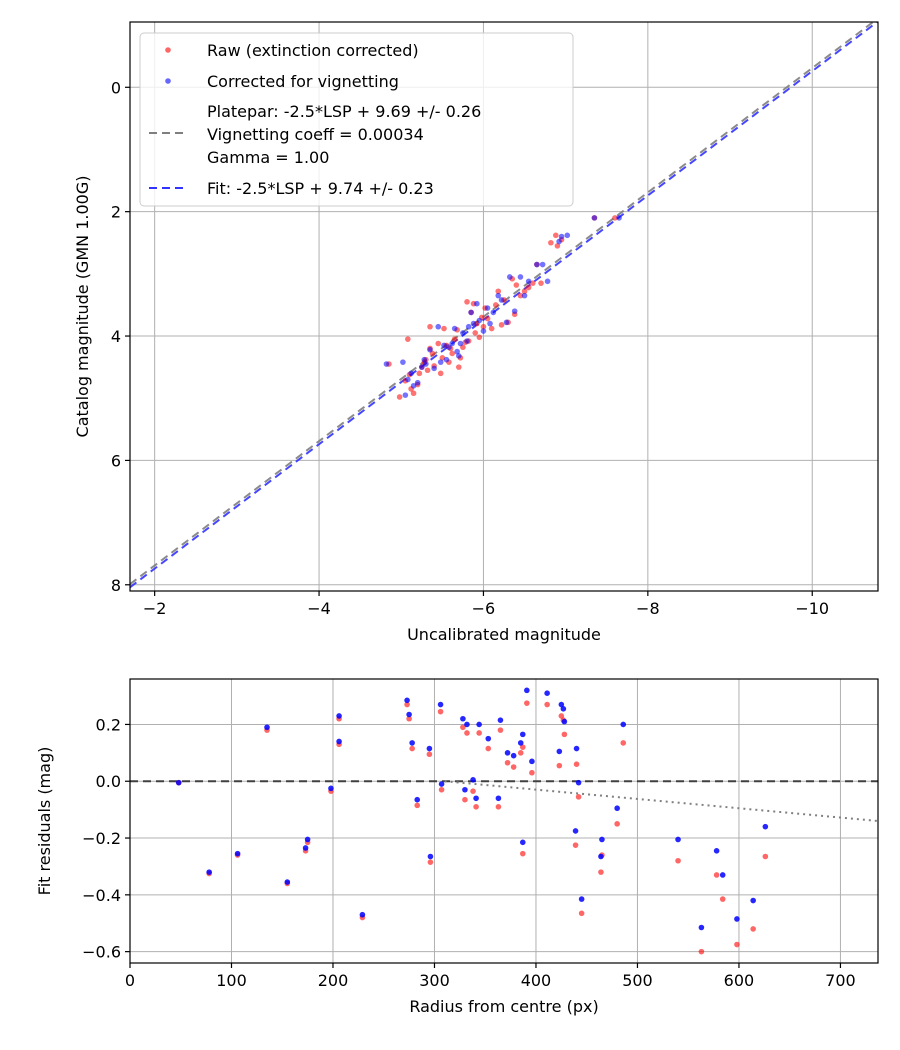 The height and width of the screenshot is (1050, 900). What do you see at coordinates (268, 157) in the screenshot?
I see `legend-platepar-text: Gamma = 1.00` at bounding box center [268, 157].